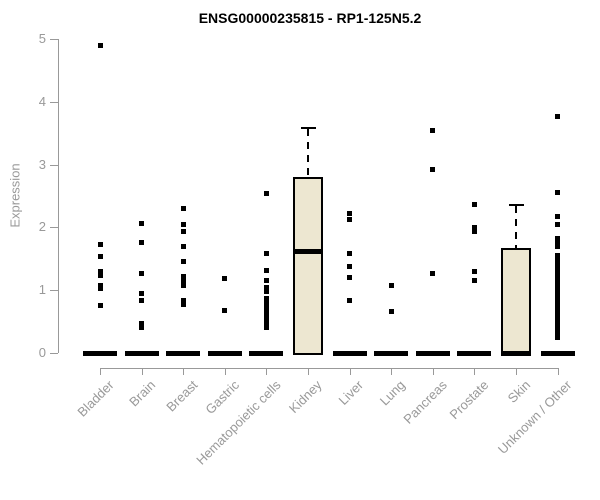  Describe the element at coordinates (310, 18) in the screenshot. I see `chart-title: ENSG00000235815 - RP1-125N5.2` at that location.